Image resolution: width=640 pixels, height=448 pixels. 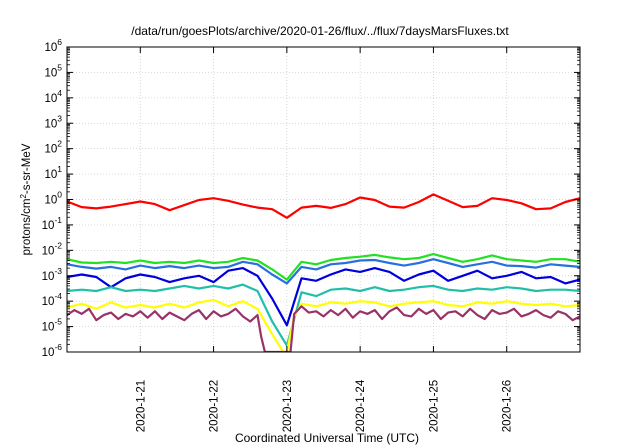 I want to click on y-tick-label-exp: -5, so click(x=58, y=322).